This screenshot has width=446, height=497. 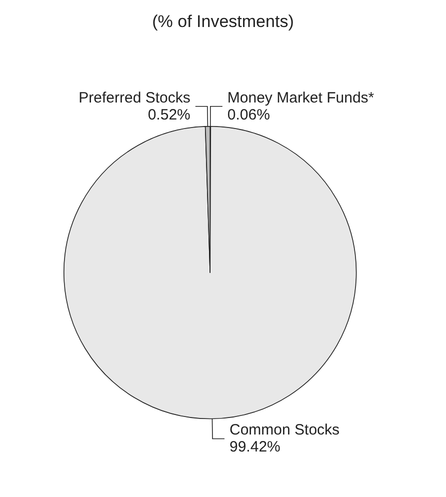 What do you see at coordinates (134, 97) in the screenshot?
I see `slice-label: Preferred Stocks` at bounding box center [134, 97].